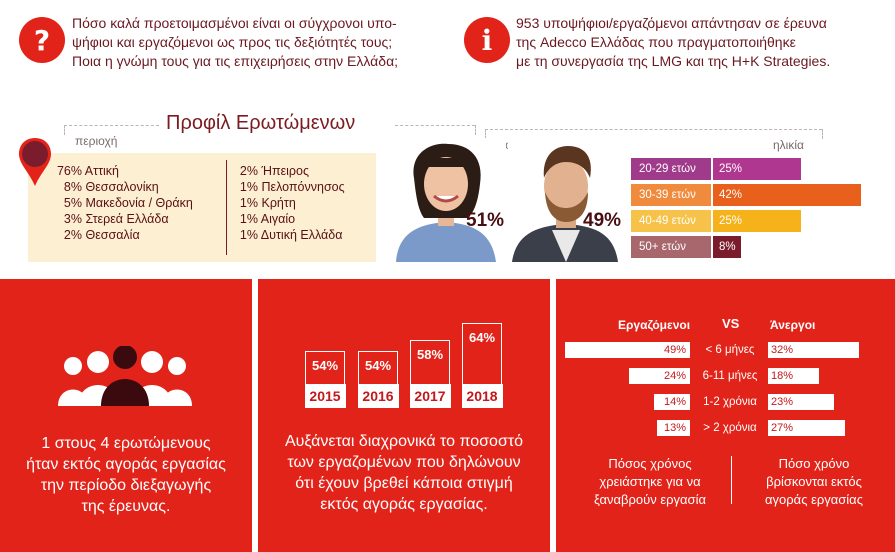 This screenshot has height=552, width=895. What do you see at coordinates (671, 247) in the screenshot?
I see `age-category-label: 50+ ετών` at bounding box center [671, 247].